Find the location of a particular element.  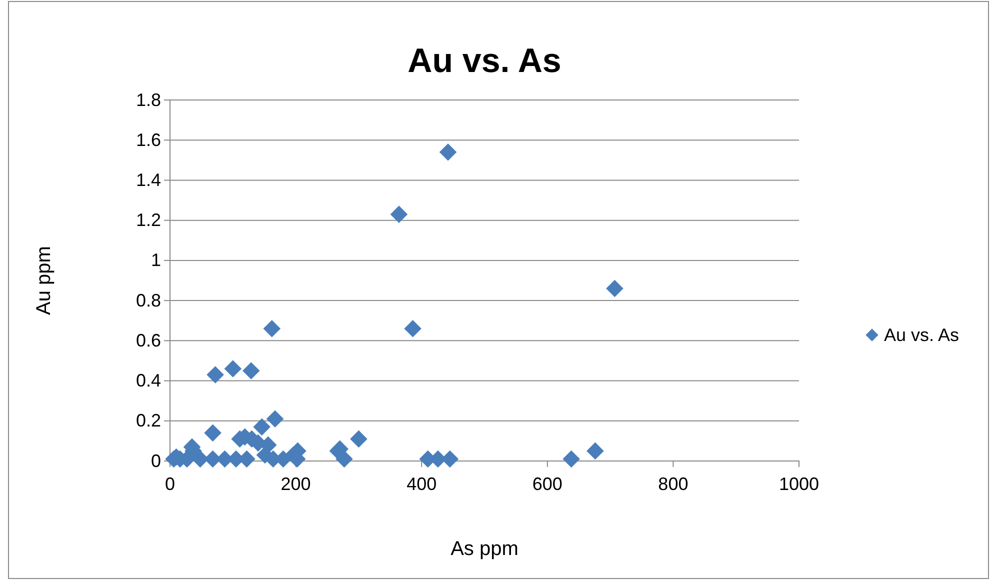

y-tick-label: 1.8 is located at coordinates (148, 100).